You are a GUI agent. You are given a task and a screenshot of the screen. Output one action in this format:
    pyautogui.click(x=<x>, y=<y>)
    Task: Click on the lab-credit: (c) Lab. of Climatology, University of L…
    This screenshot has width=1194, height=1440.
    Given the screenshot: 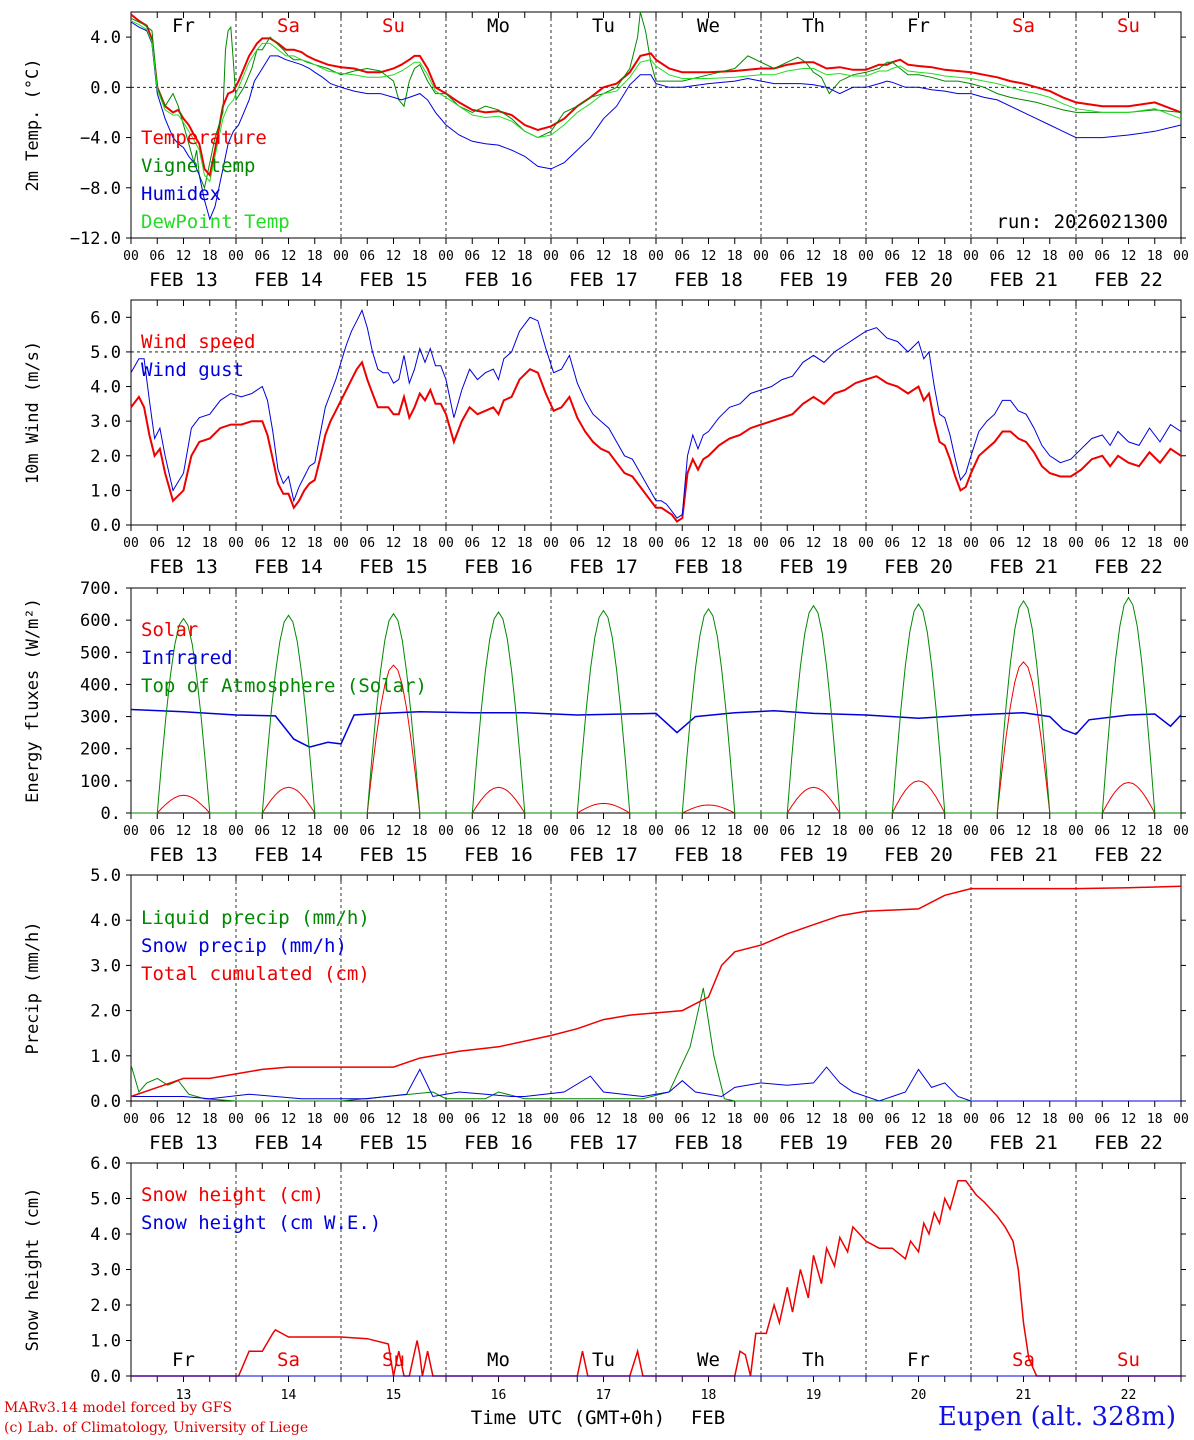 What is the action you would take?
    pyautogui.click(x=156, y=1428)
    